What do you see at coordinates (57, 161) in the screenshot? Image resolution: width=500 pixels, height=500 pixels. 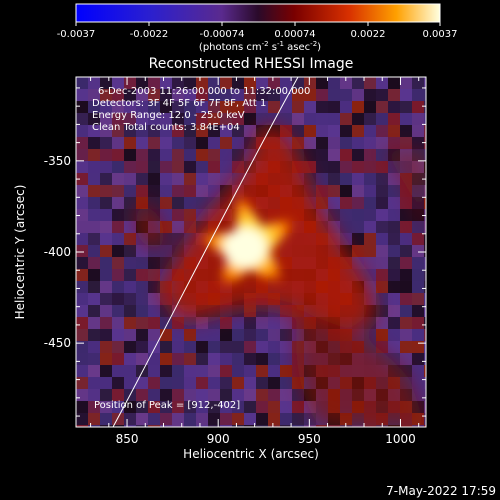 I see `y-tick-label: -350` at bounding box center [57, 161].